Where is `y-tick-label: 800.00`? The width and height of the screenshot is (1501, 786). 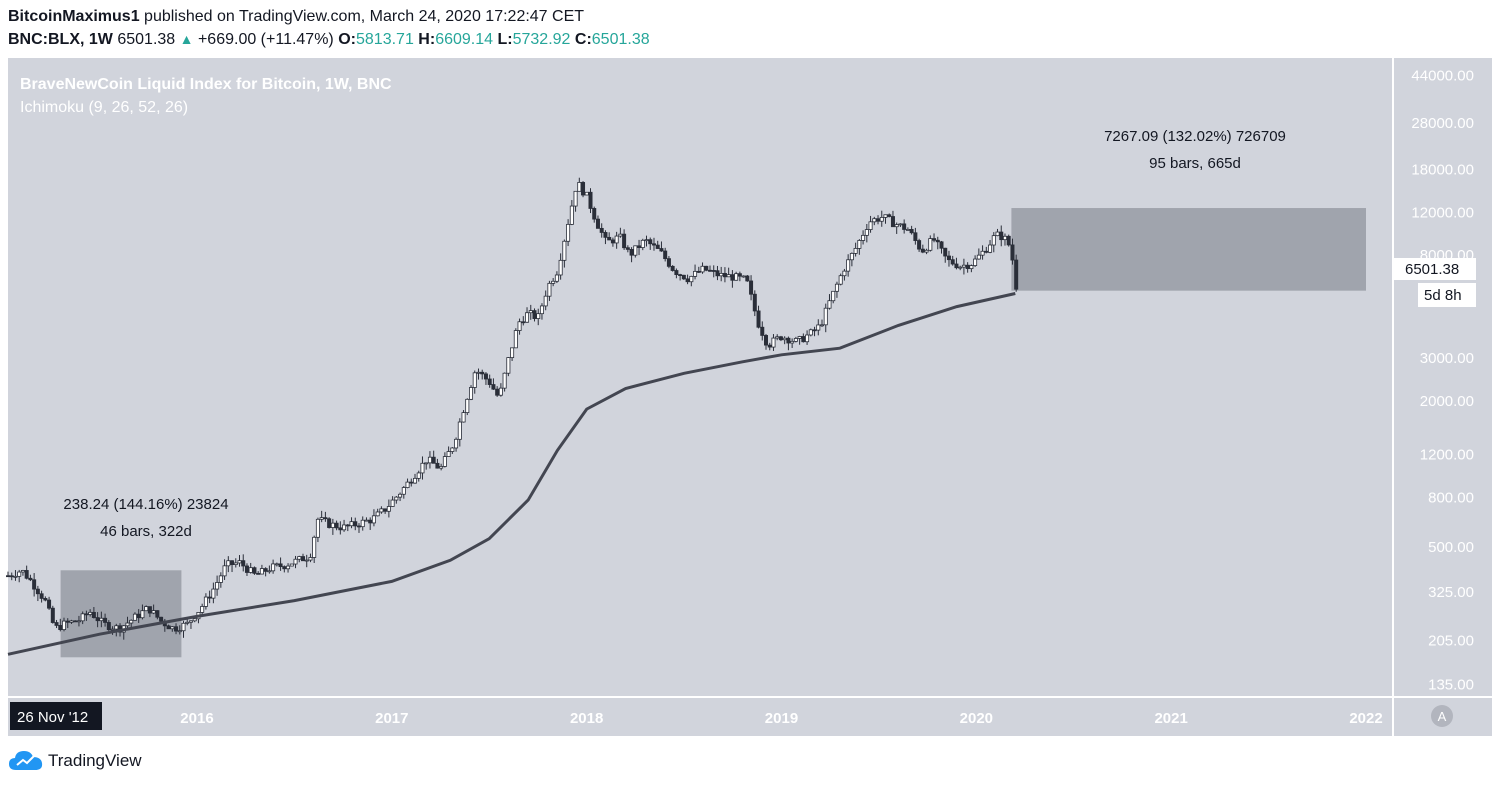
y-tick-label: 800.00 is located at coordinates (1451, 497).